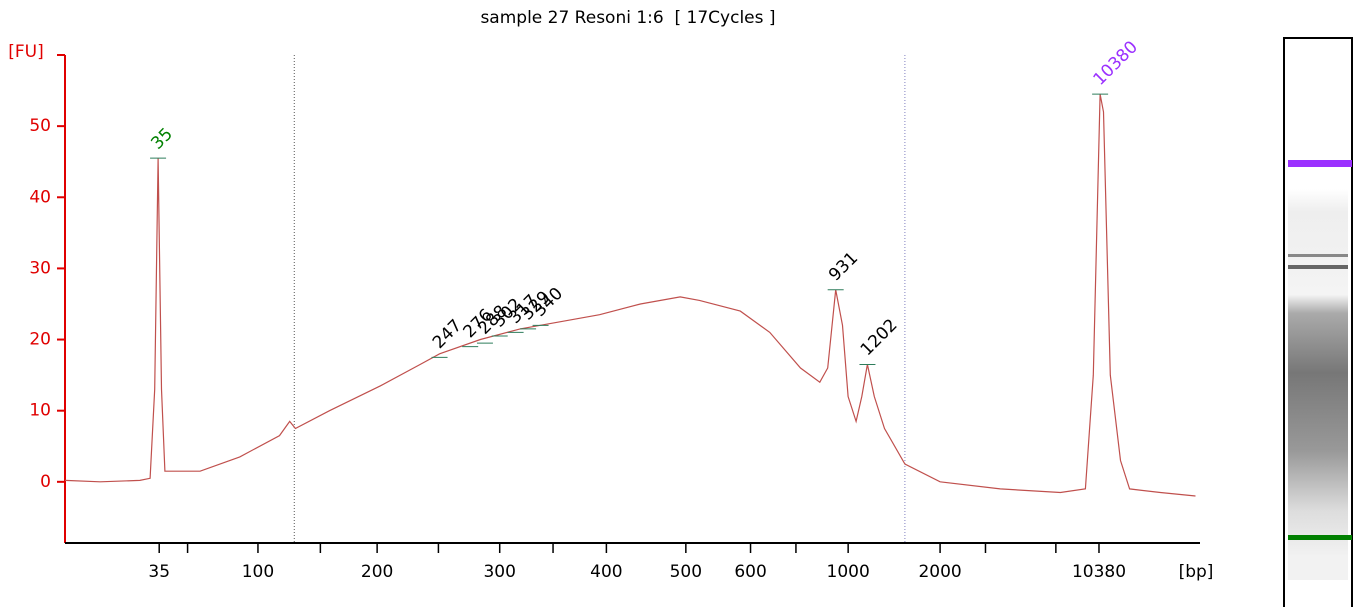  Describe the element at coordinates (159, 572) in the screenshot. I see `x-tick-label: 35` at that location.